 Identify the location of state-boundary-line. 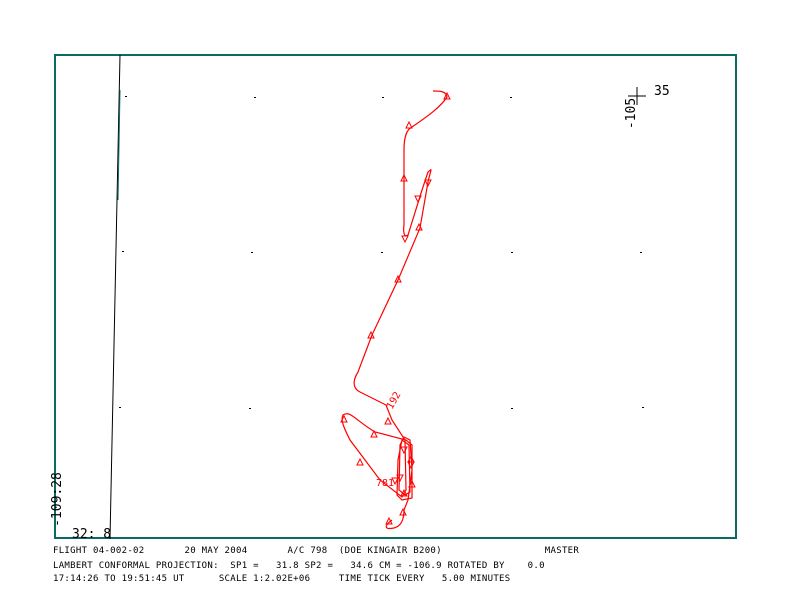
(115, 297).